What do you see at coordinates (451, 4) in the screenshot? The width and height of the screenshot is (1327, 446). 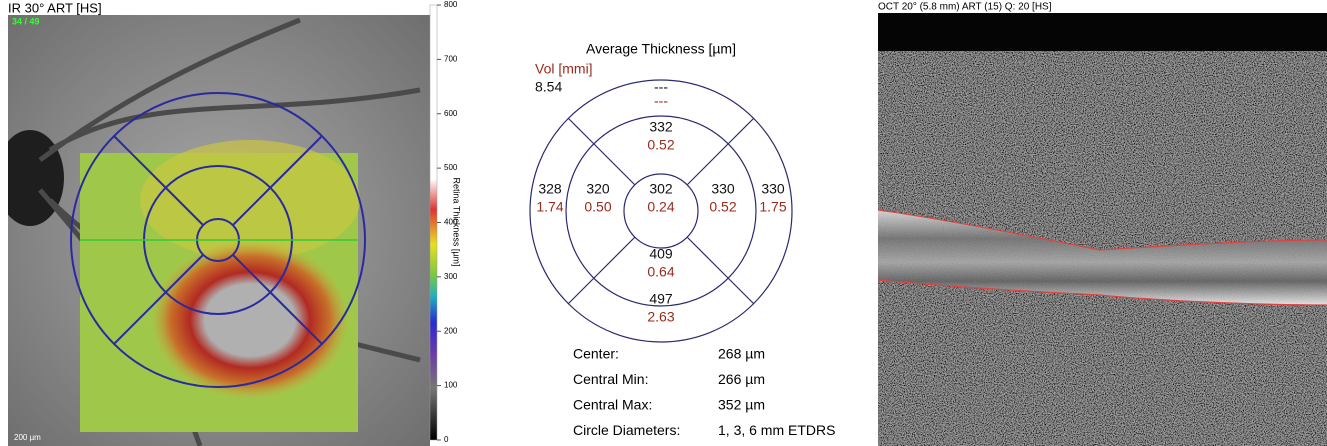 I see `colorbar-tick-label: 800` at bounding box center [451, 4].